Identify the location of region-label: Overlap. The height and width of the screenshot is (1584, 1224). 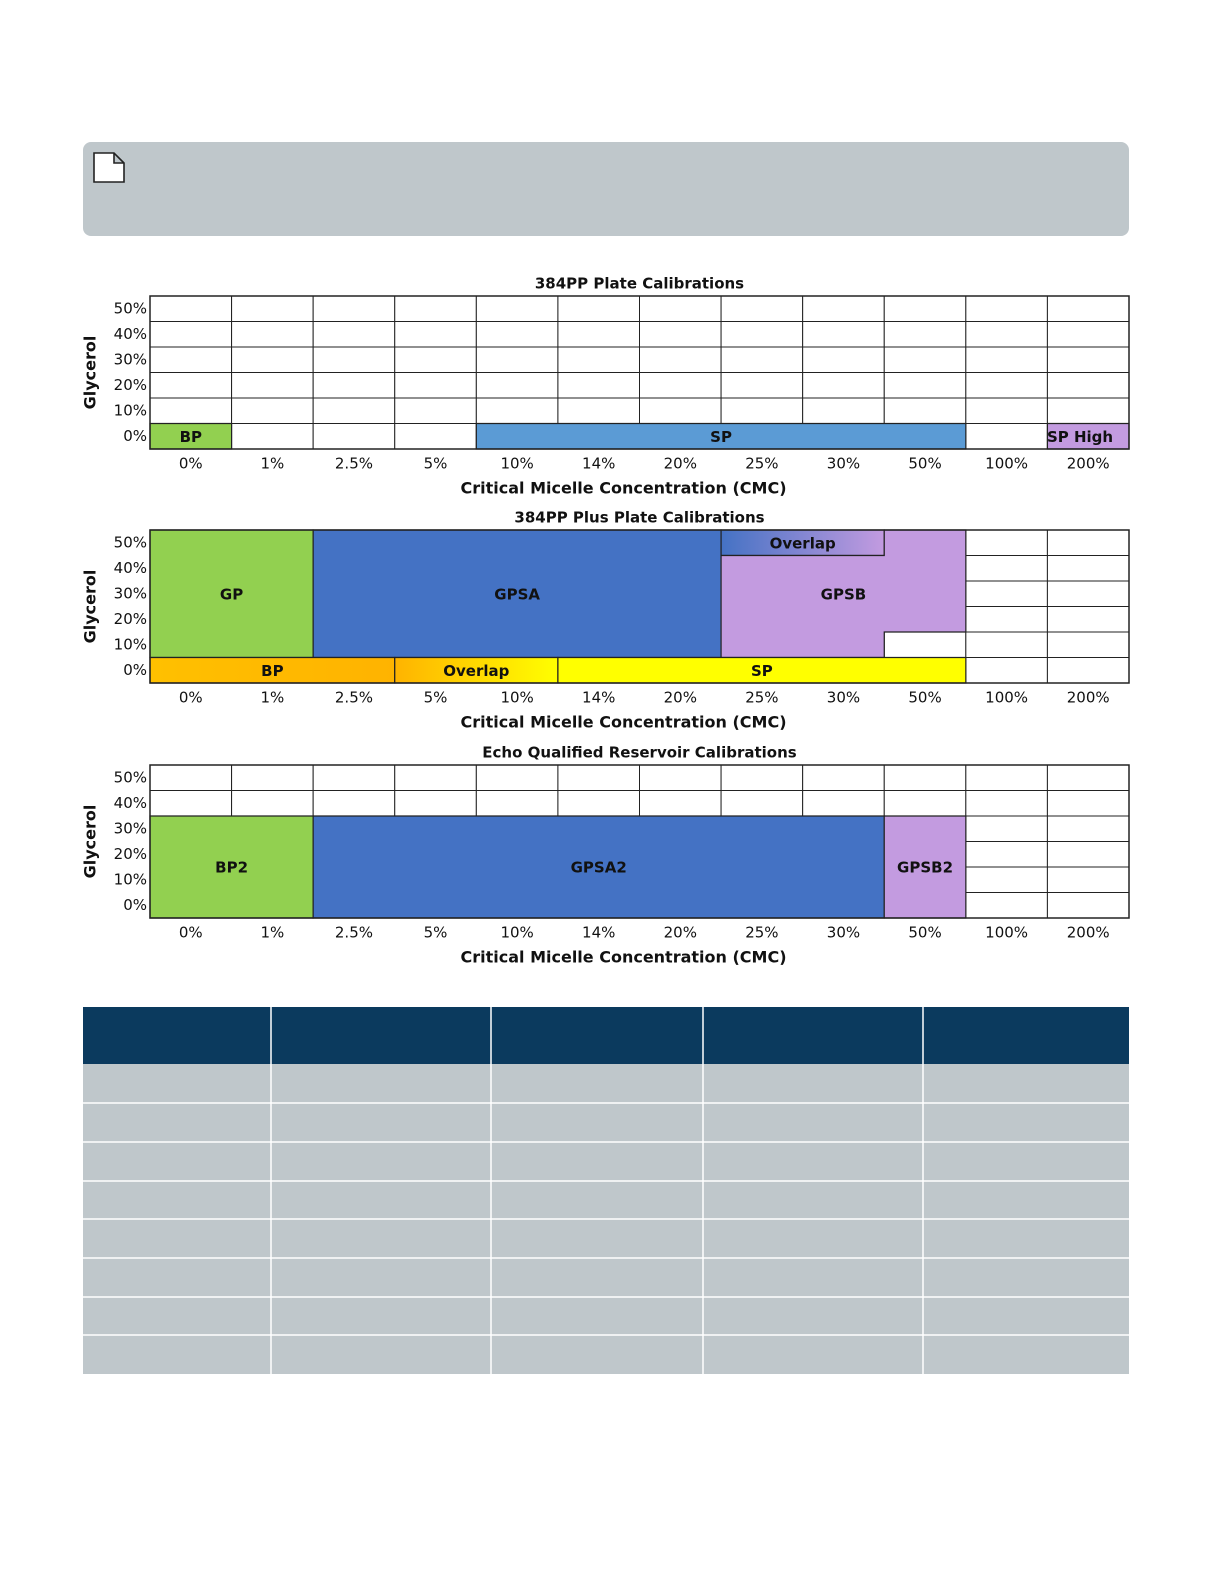
(476, 671).